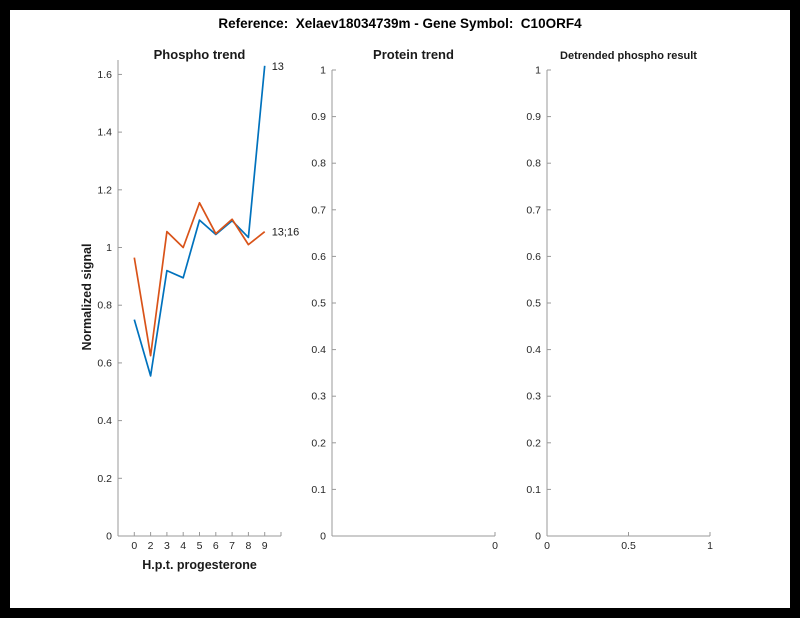  What do you see at coordinates (199, 54) in the screenshot?
I see `phospho-trend-title: Phospho trend` at bounding box center [199, 54].